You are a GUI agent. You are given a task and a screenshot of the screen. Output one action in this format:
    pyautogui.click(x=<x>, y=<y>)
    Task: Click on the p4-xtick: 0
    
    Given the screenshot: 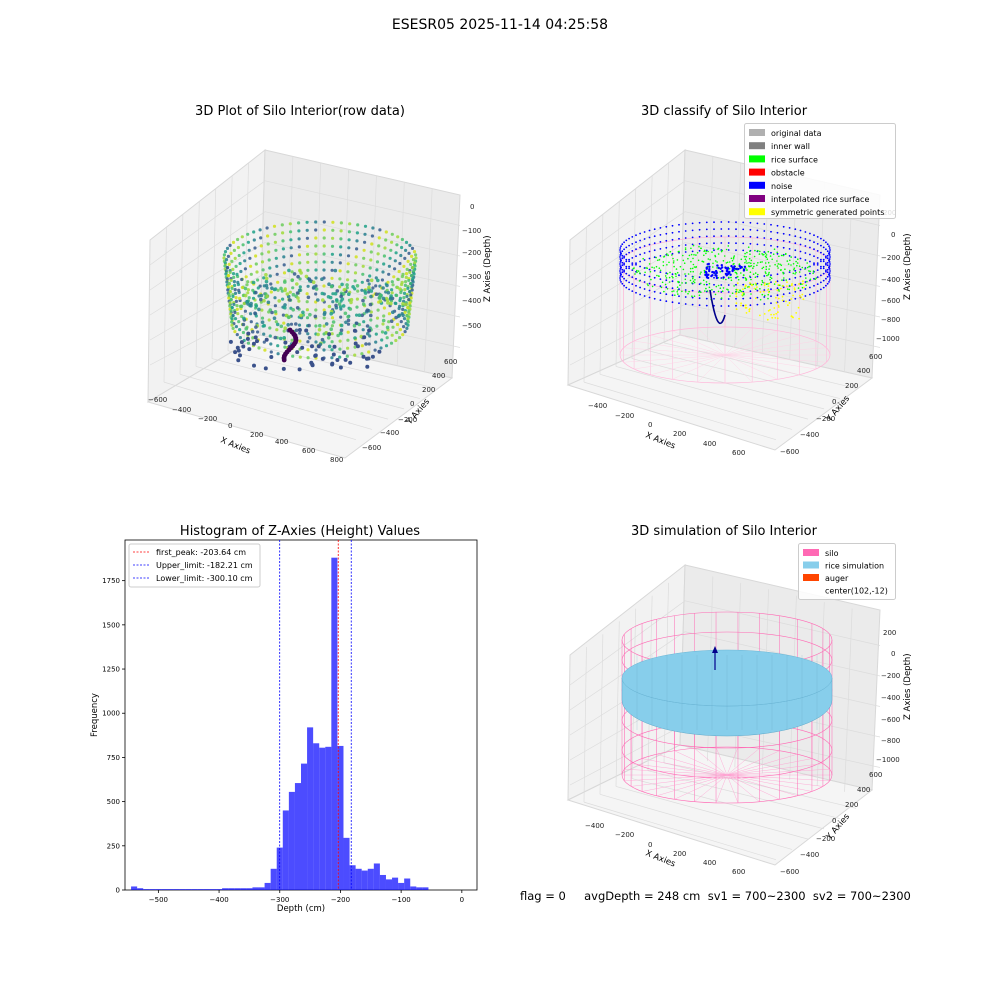 What is the action you would take?
    pyautogui.click(x=650, y=845)
    